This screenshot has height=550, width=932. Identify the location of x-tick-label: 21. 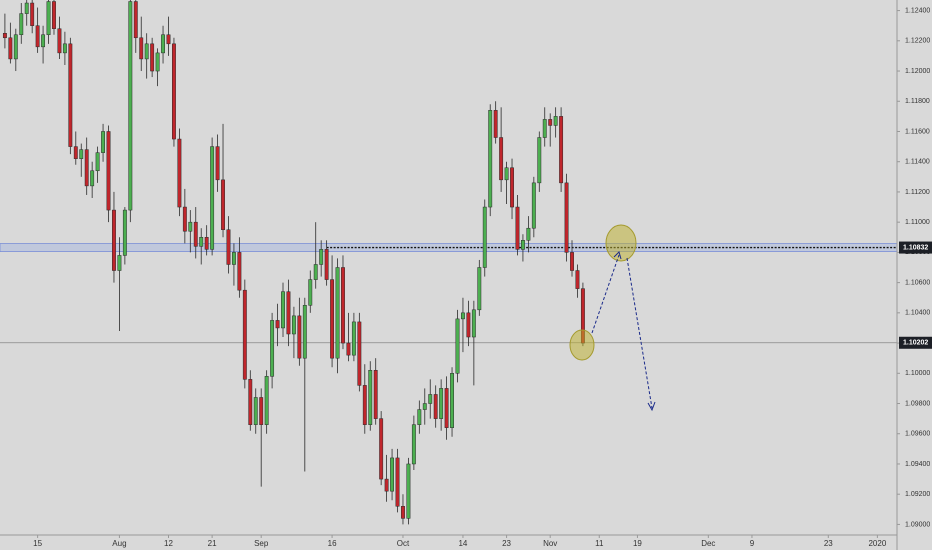
(212, 543).